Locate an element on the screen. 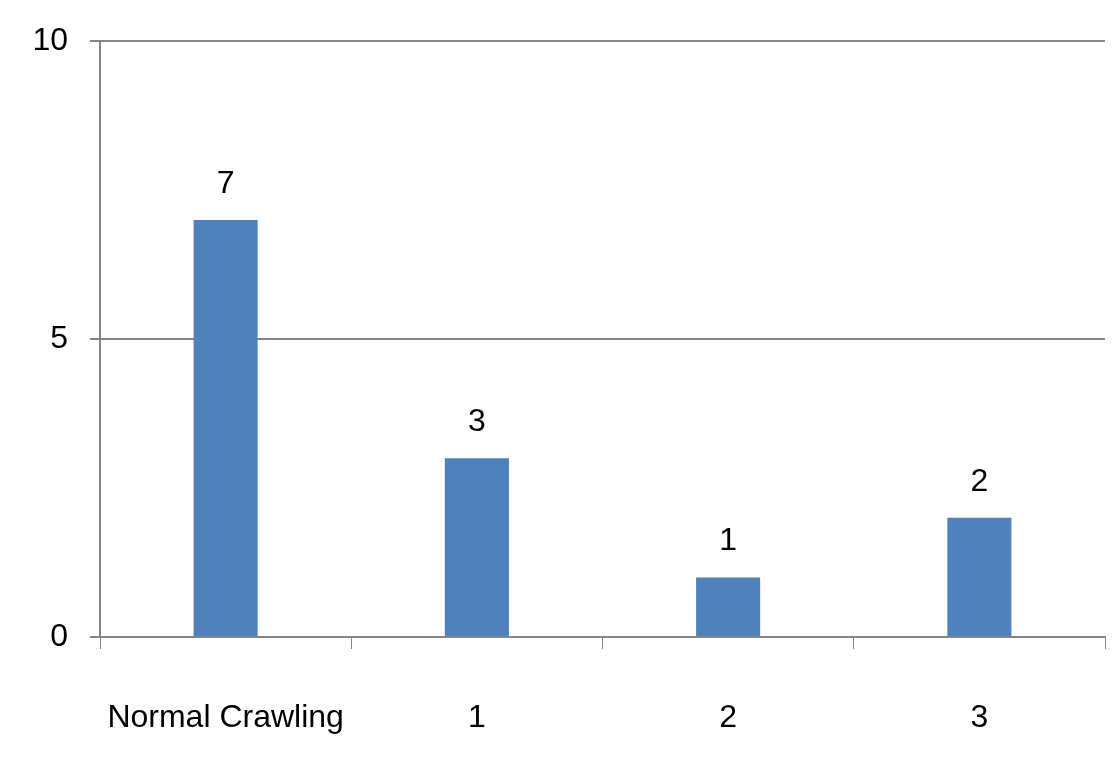 The image size is (1112, 762). x-tick-label: Normal Crawling is located at coordinates (225, 716).